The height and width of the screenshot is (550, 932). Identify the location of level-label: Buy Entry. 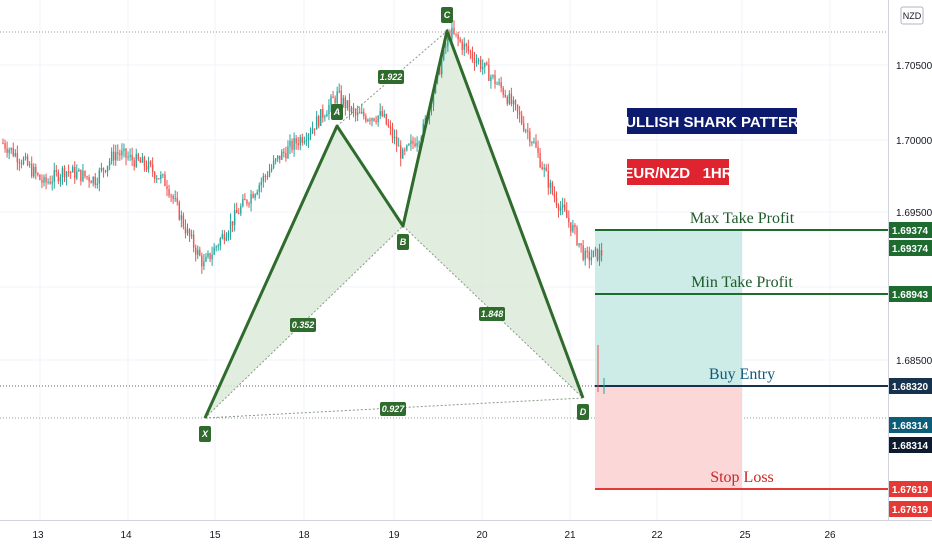
(742, 374).